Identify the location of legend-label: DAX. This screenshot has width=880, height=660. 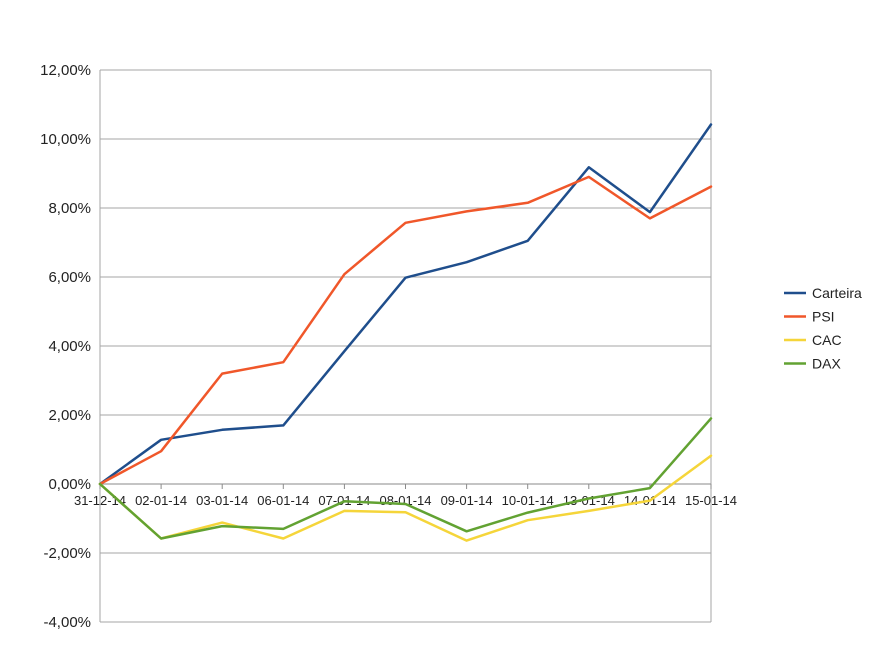
(826, 364).